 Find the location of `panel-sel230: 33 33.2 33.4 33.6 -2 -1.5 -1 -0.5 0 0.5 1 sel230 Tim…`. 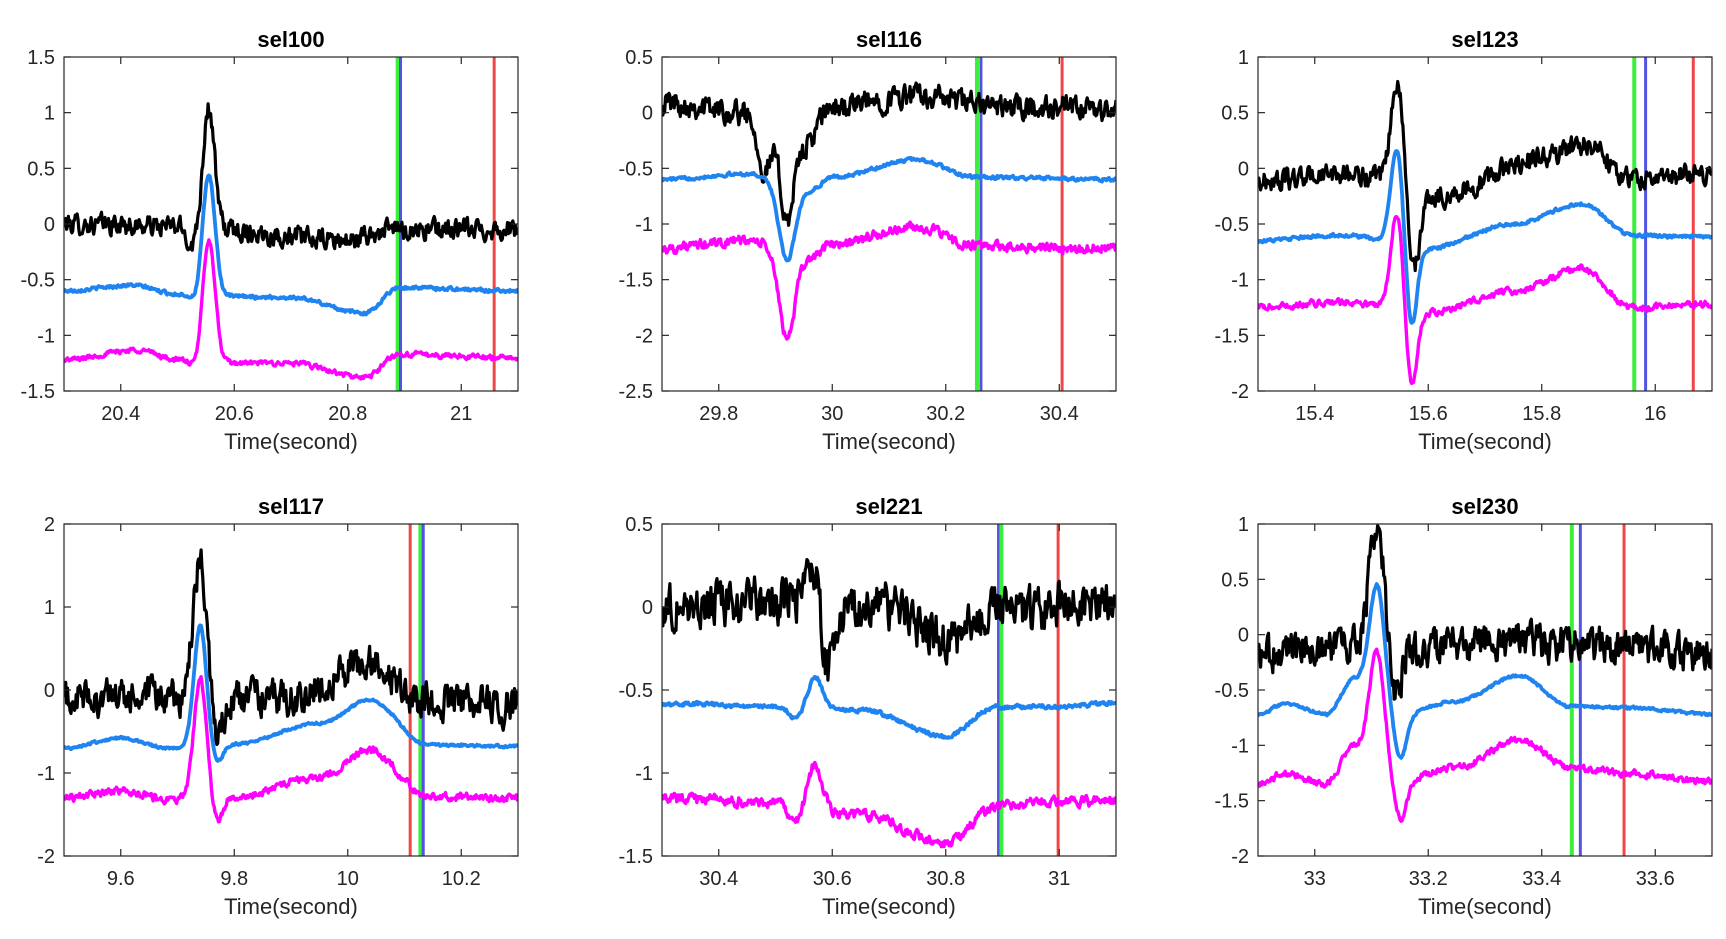

panel-sel230: 33 33.2 33.4 33.6 -2 -1.5 -1 -0.5 0 0.5 1 sel230 Tim… is located at coordinates (1464, 706).